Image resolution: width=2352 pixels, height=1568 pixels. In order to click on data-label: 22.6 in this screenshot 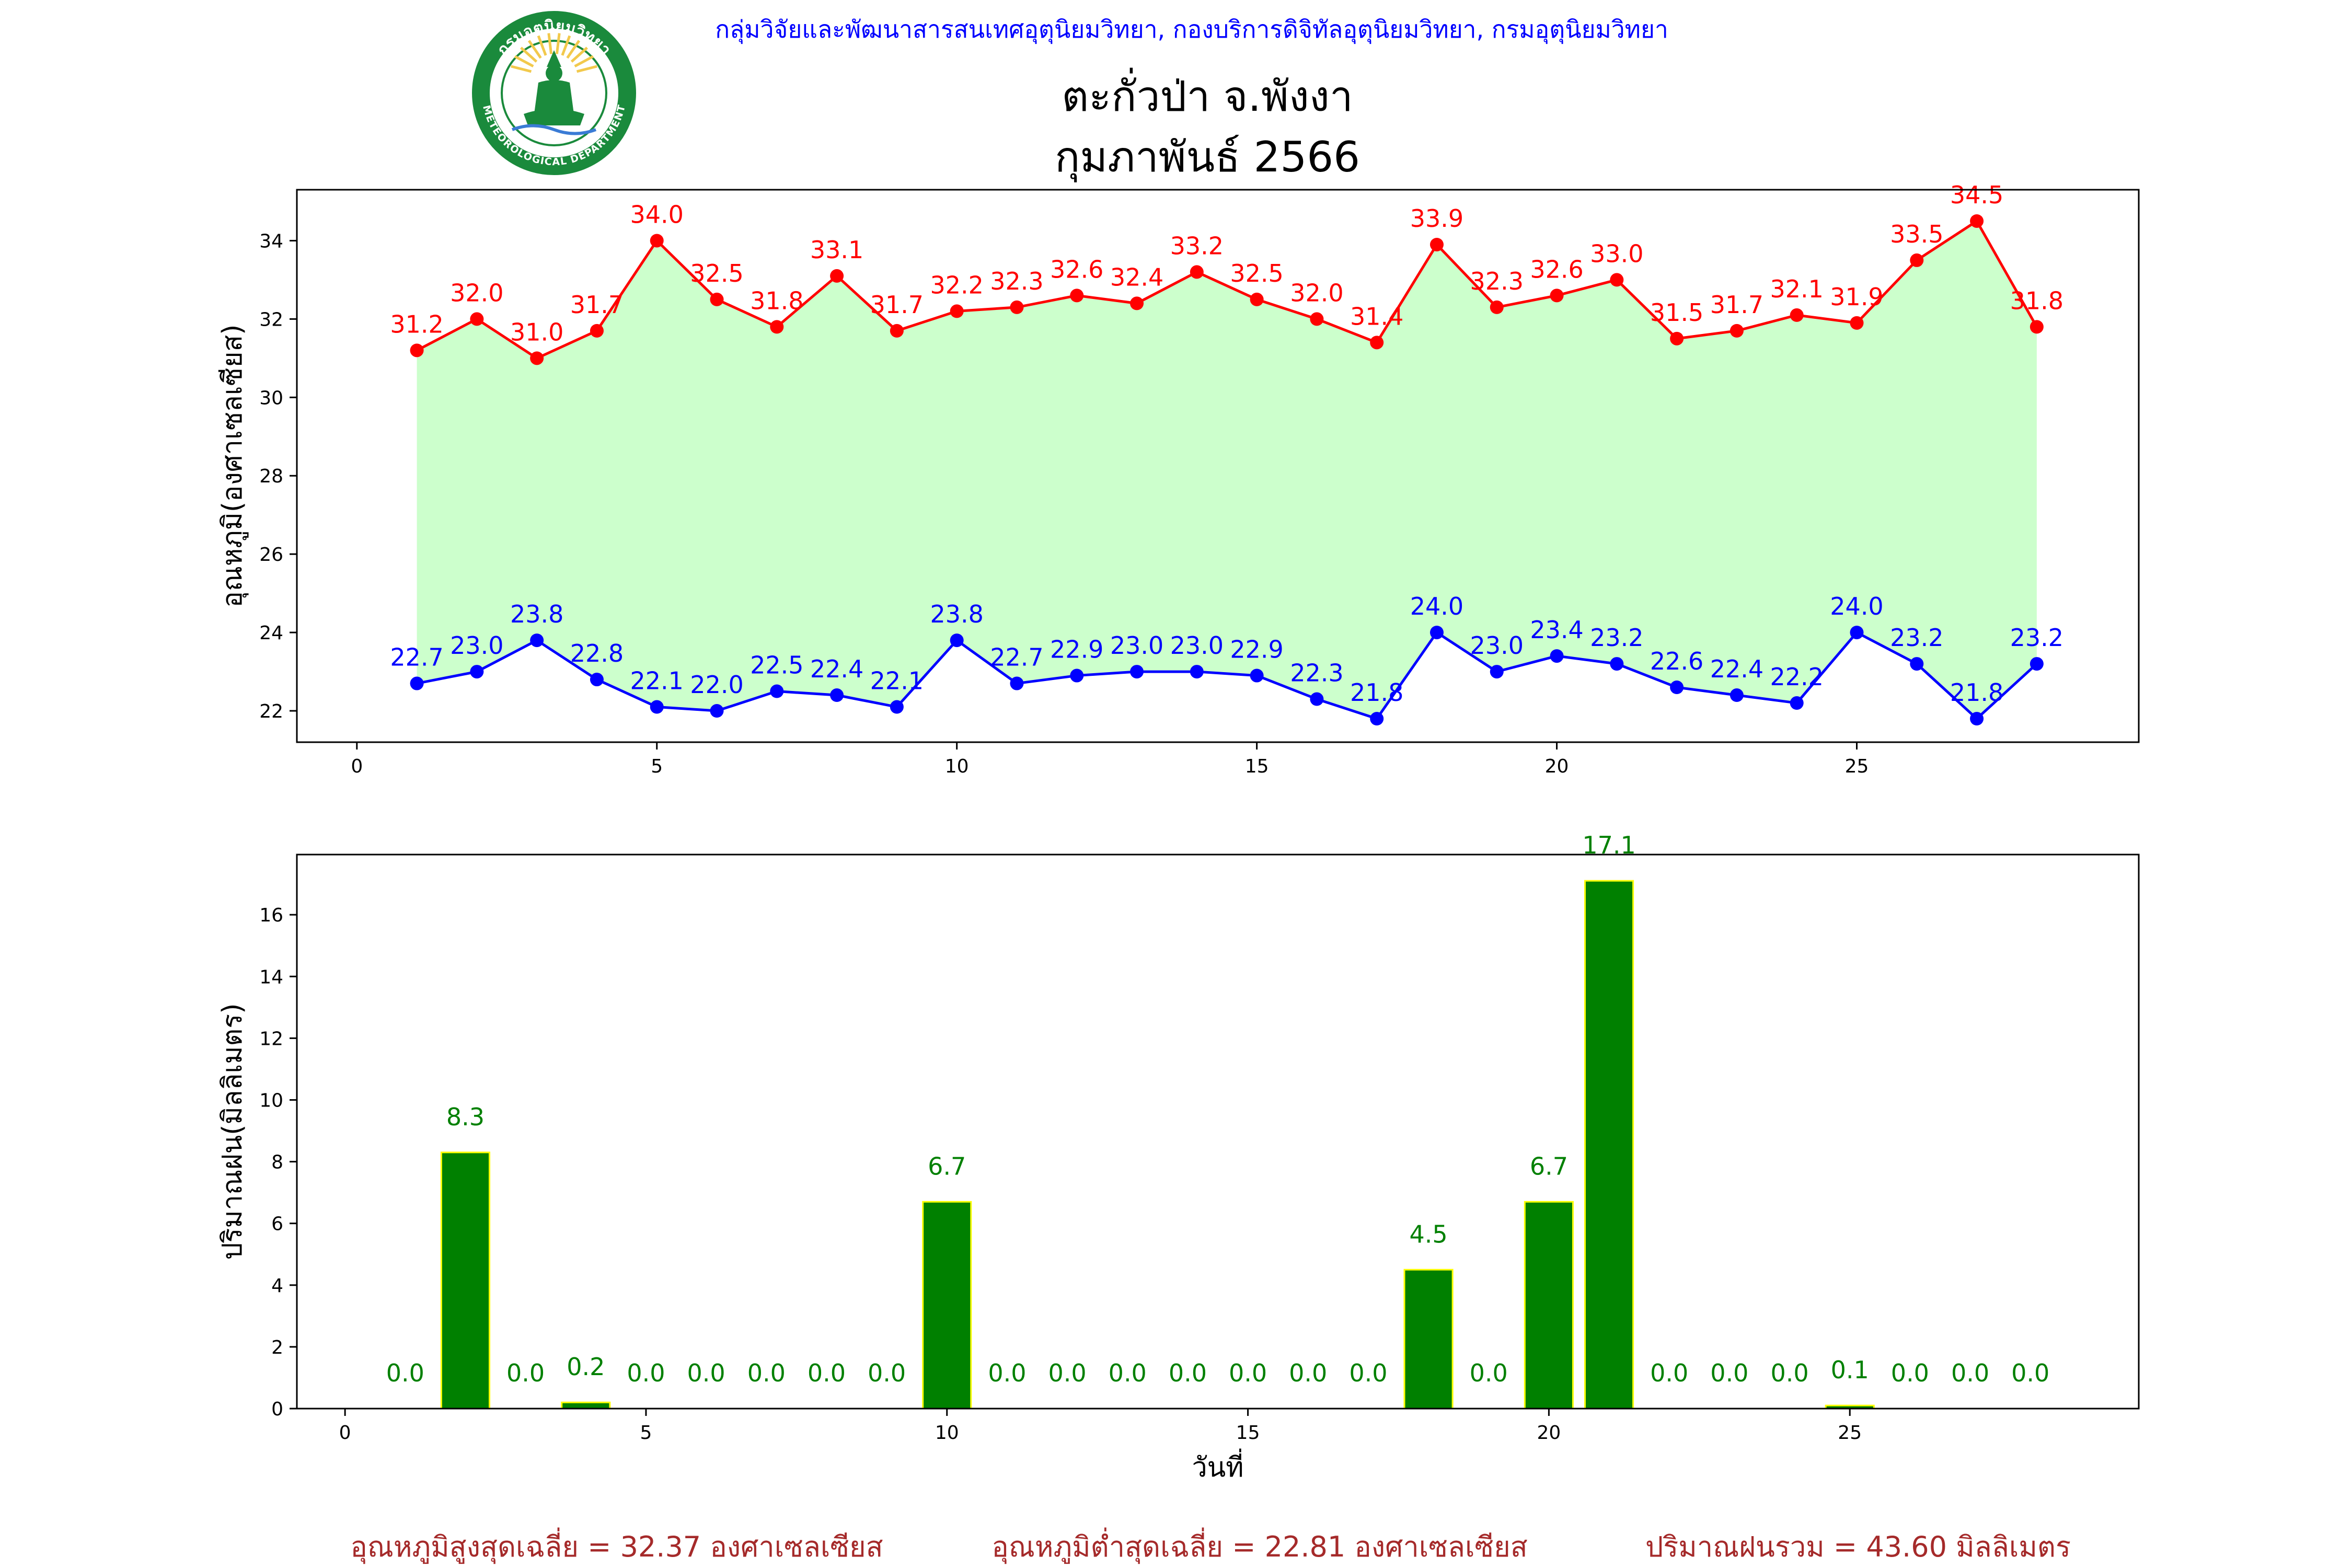, I will do `click(1676, 661)`.